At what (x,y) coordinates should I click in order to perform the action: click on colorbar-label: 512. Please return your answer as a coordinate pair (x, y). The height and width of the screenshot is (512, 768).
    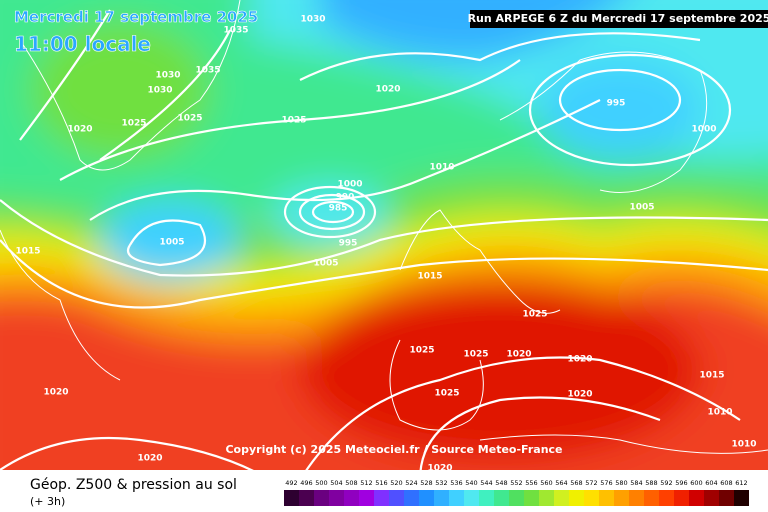
    Looking at the image, I should click on (366, 483).